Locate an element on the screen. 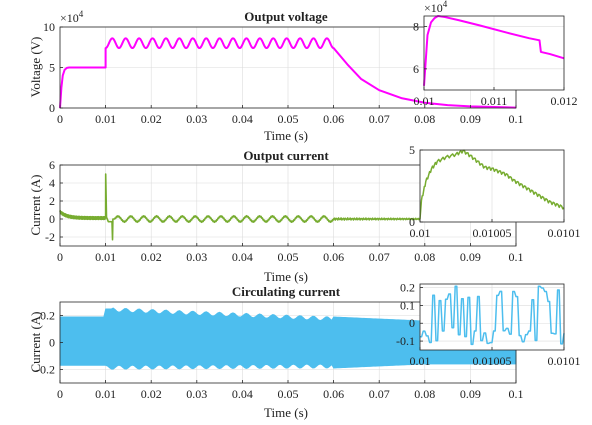 This screenshot has width=592, height=425. current-inset-line is located at coordinates (492, 184).